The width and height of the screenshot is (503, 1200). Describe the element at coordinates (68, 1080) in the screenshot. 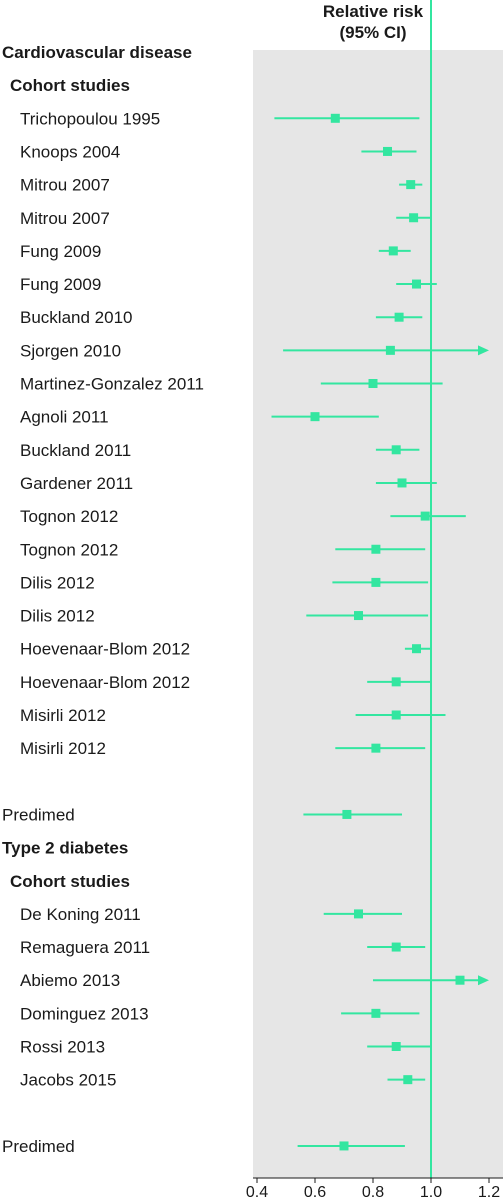

I see `study-label: Jacobs 2015` at that location.